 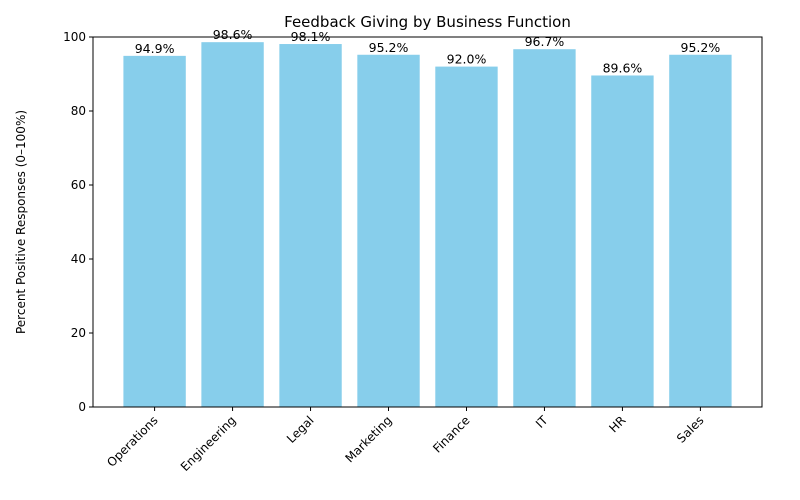 What do you see at coordinates (82, 407) in the screenshot?
I see `y-tick-label: 0` at bounding box center [82, 407].